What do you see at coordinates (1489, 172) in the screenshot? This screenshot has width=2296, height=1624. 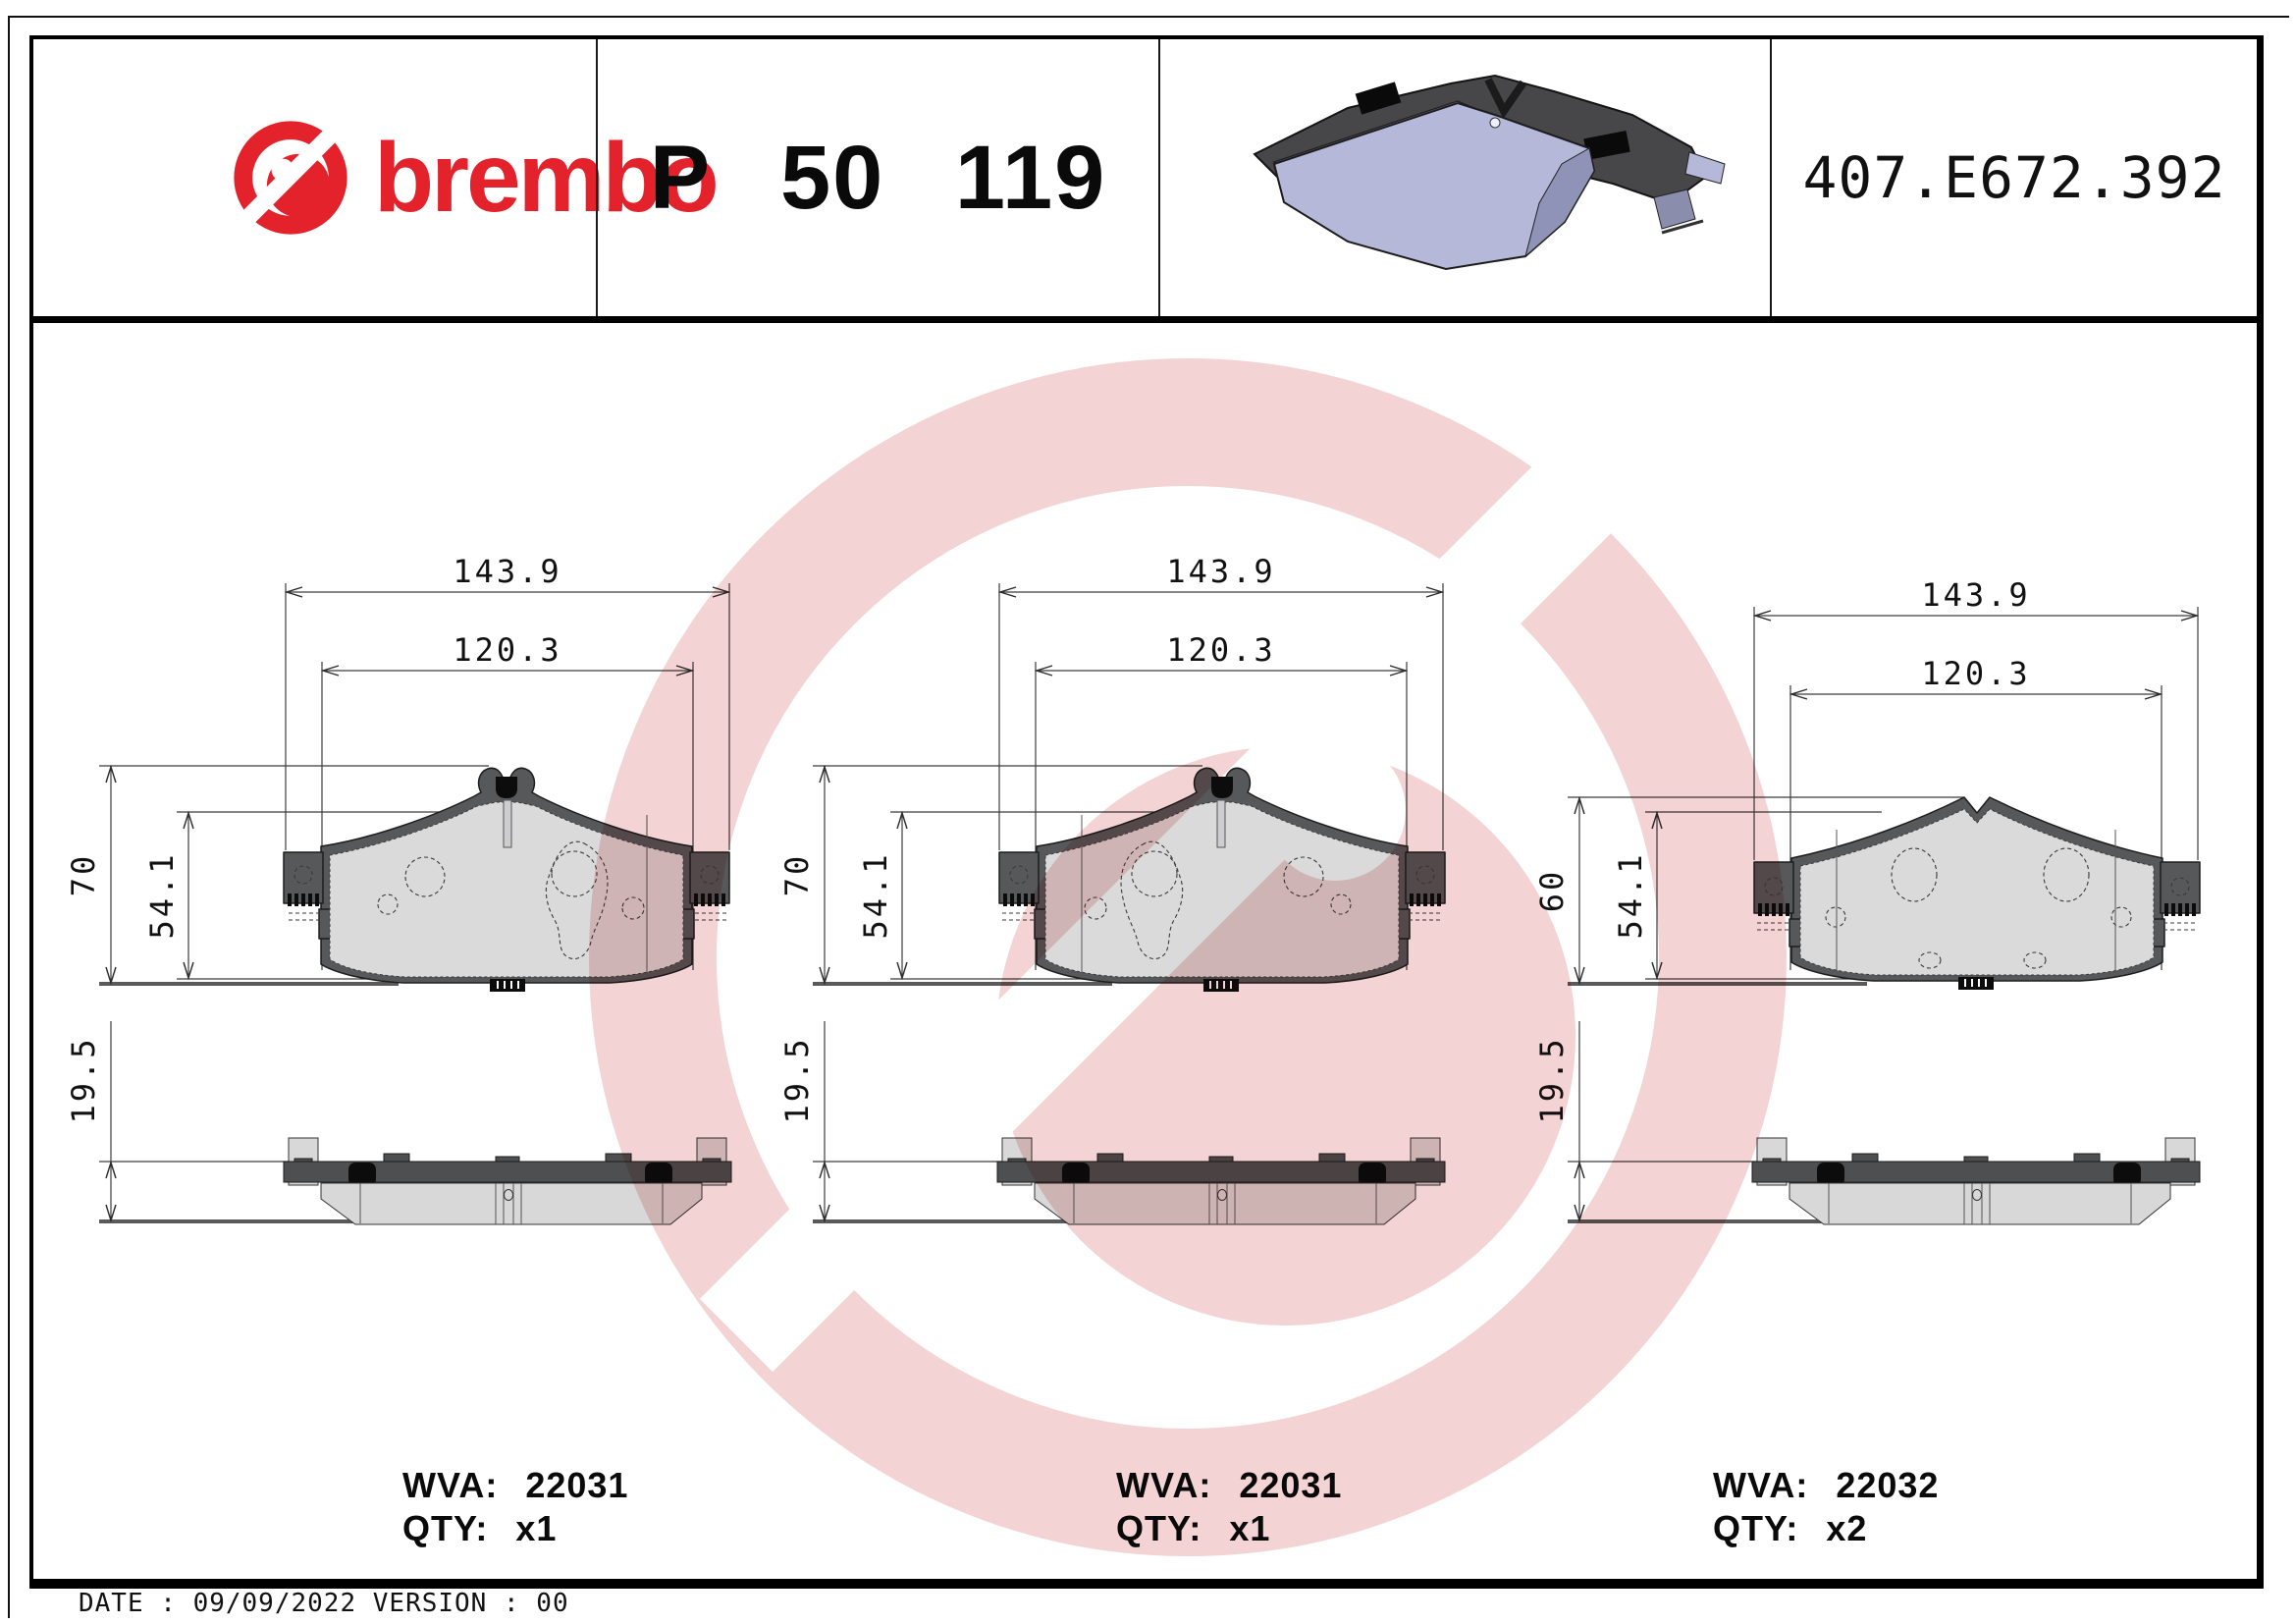 I see `brake-pad-3d-render` at bounding box center [1489, 172].